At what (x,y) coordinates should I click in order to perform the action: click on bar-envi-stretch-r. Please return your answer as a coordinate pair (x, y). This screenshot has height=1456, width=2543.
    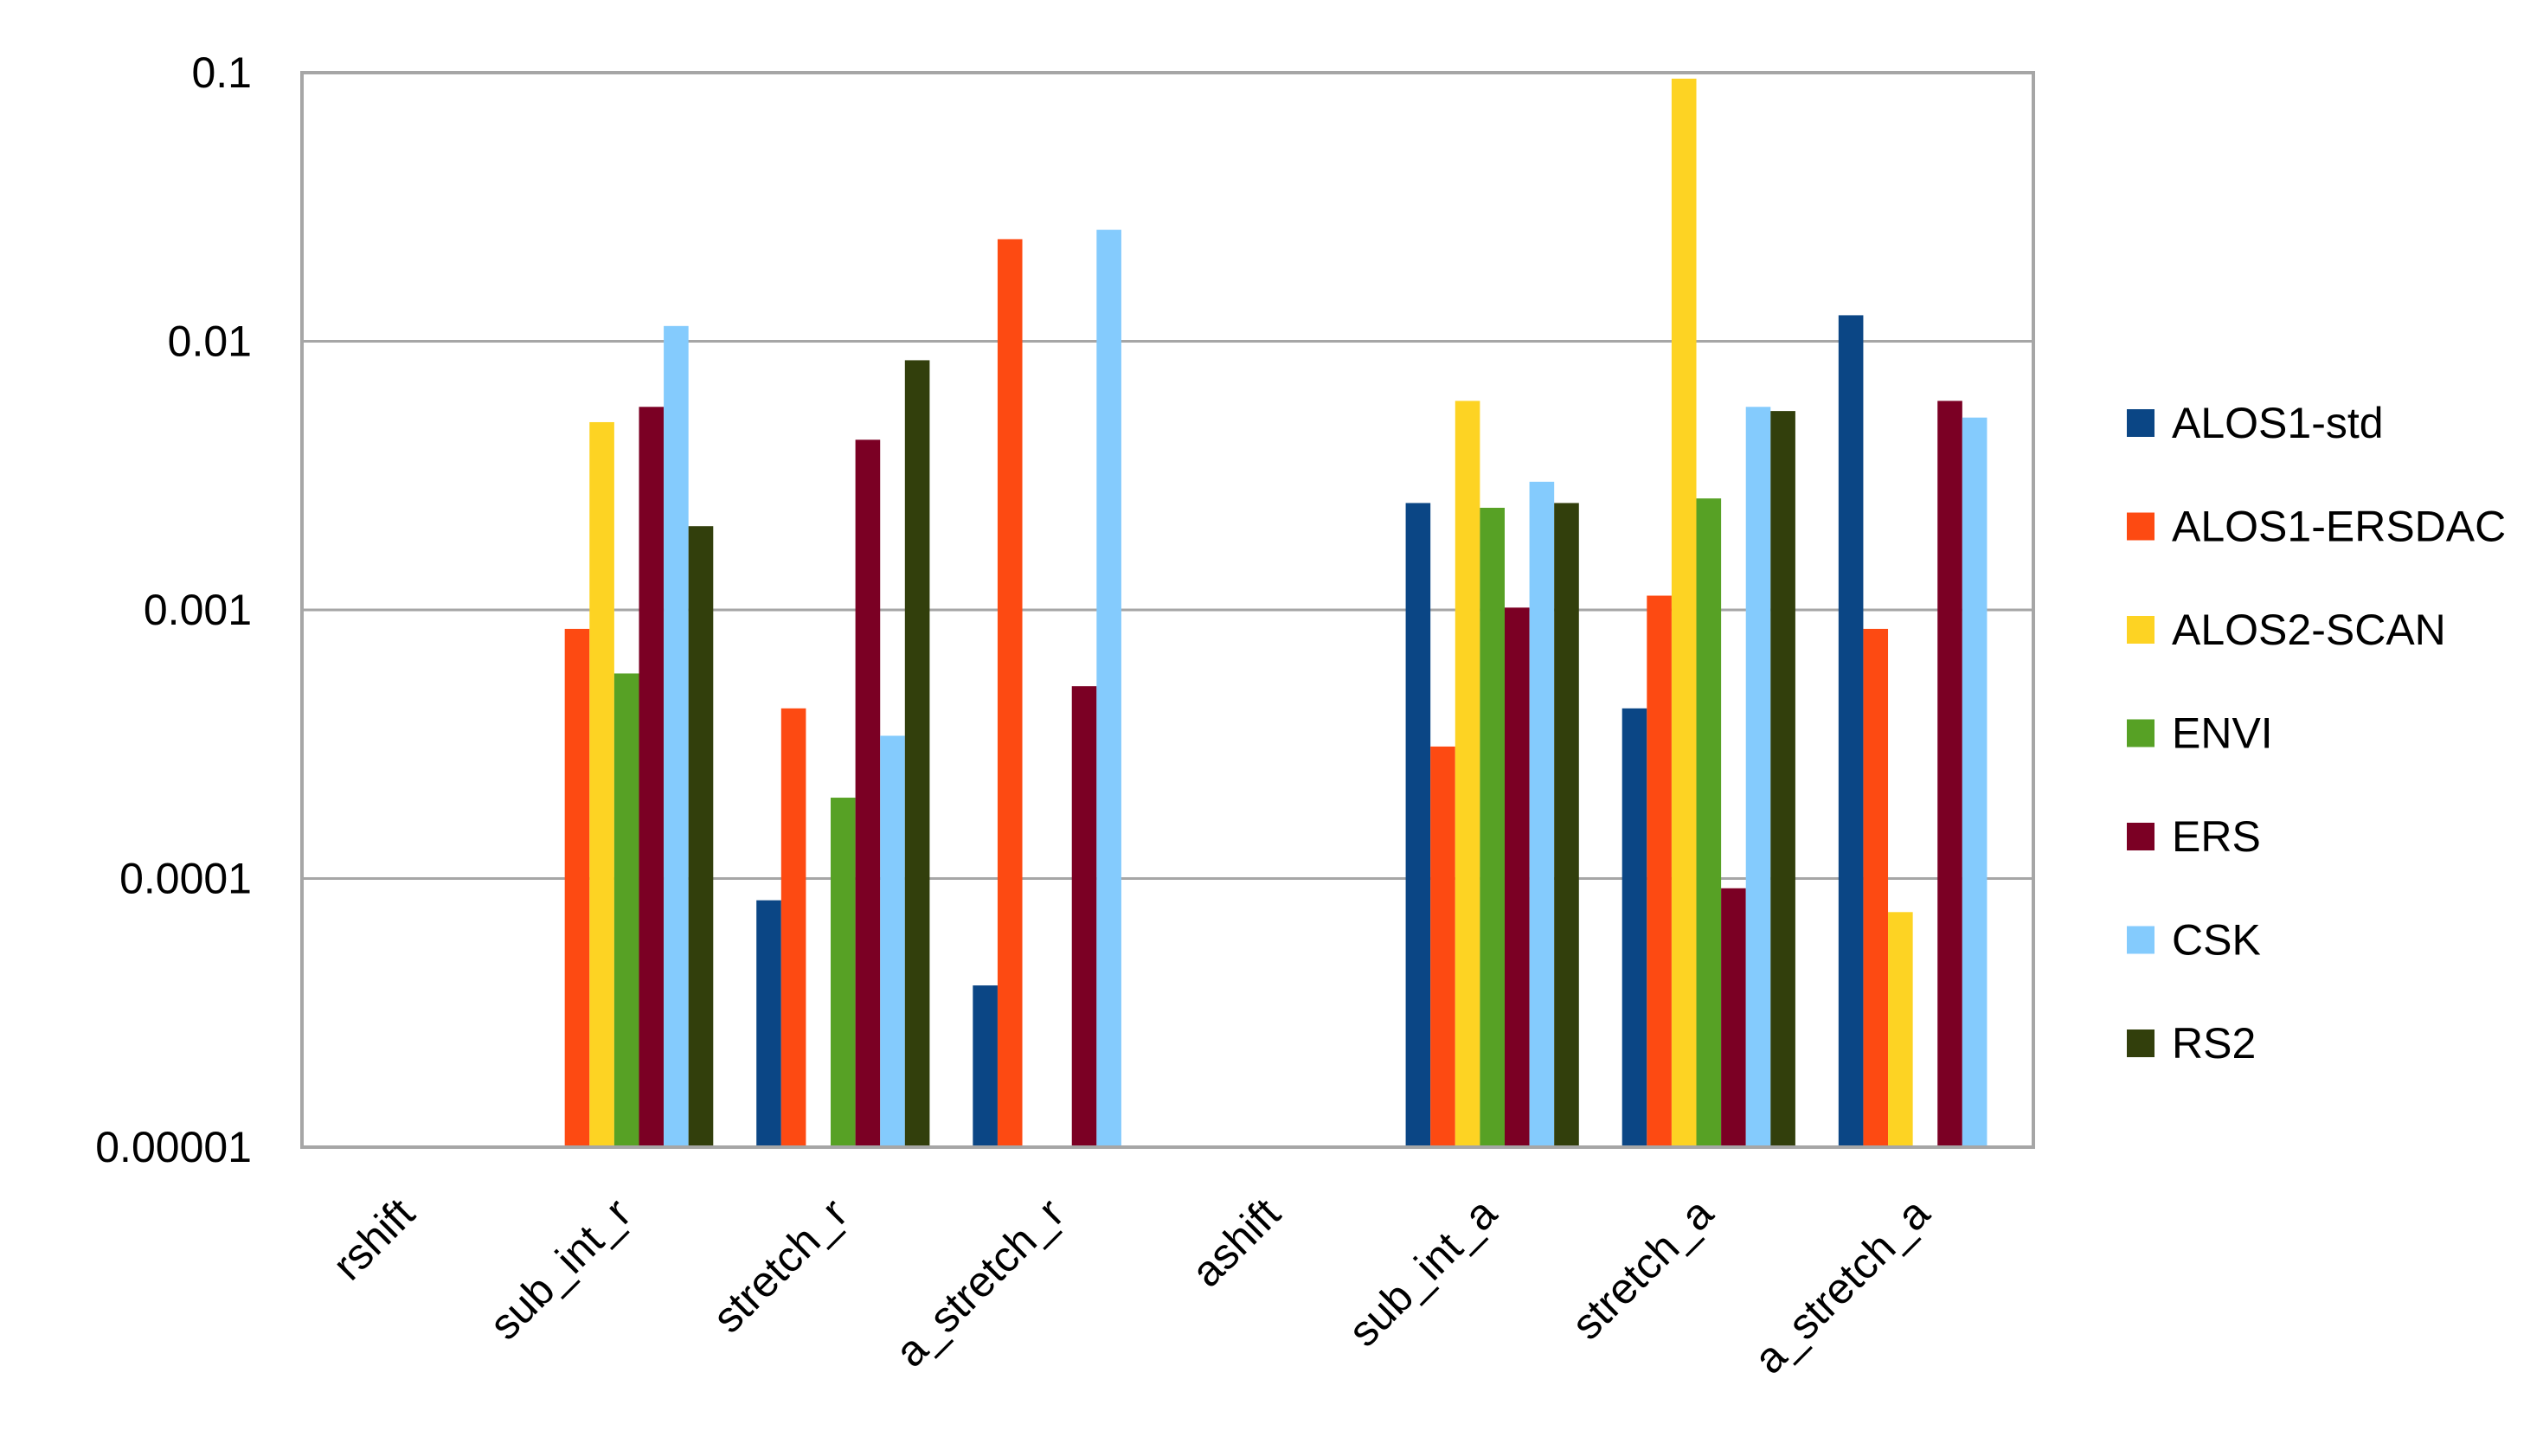
    Looking at the image, I should click on (843, 972).